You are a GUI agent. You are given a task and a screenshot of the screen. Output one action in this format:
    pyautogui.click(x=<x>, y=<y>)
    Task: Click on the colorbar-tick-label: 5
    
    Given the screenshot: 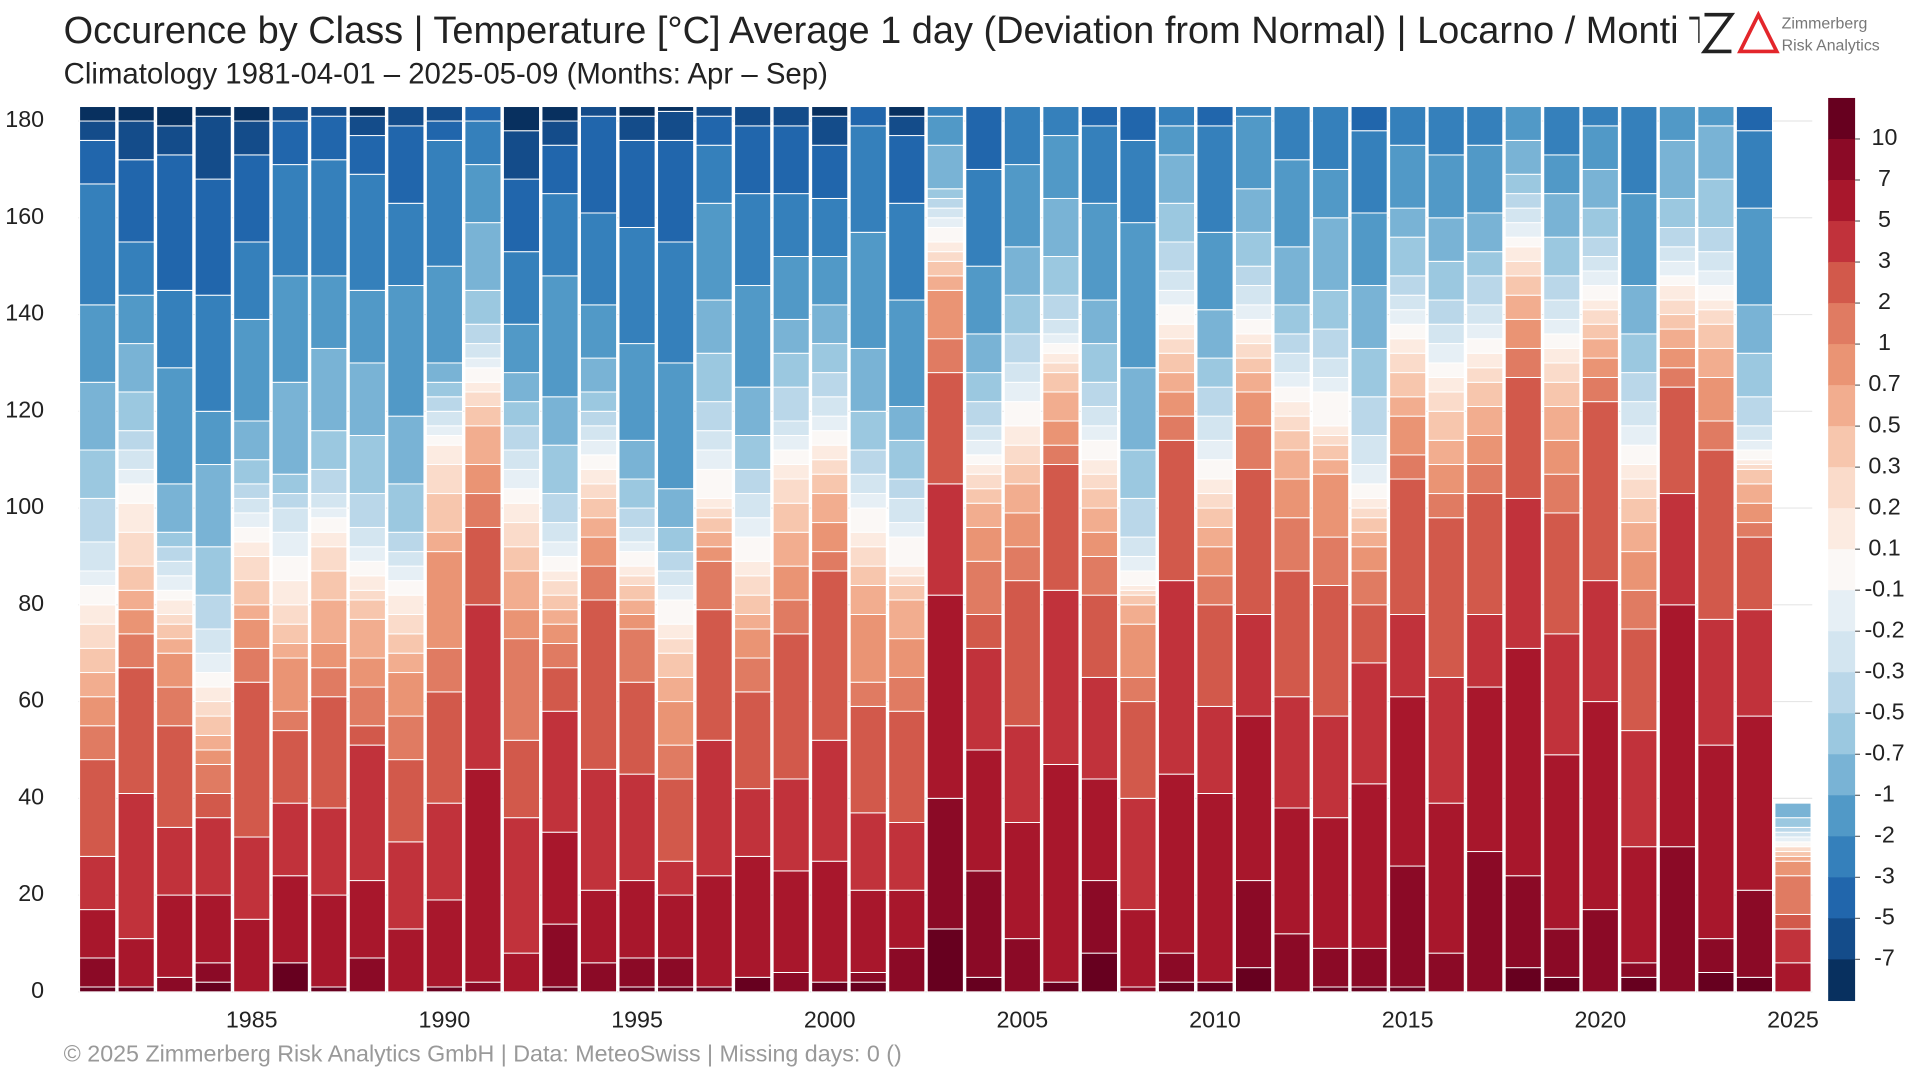 What is the action you would take?
    pyautogui.click(x=1884, y=219)
    